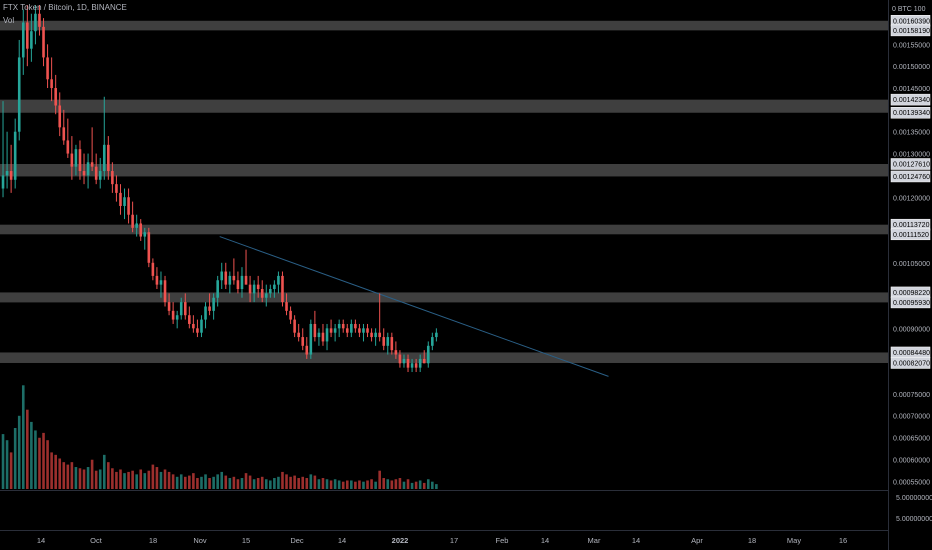  Describe the element at coordinates (911, 133) in the screenshot. I see `price-tick-label: 0.00135000` at that location.